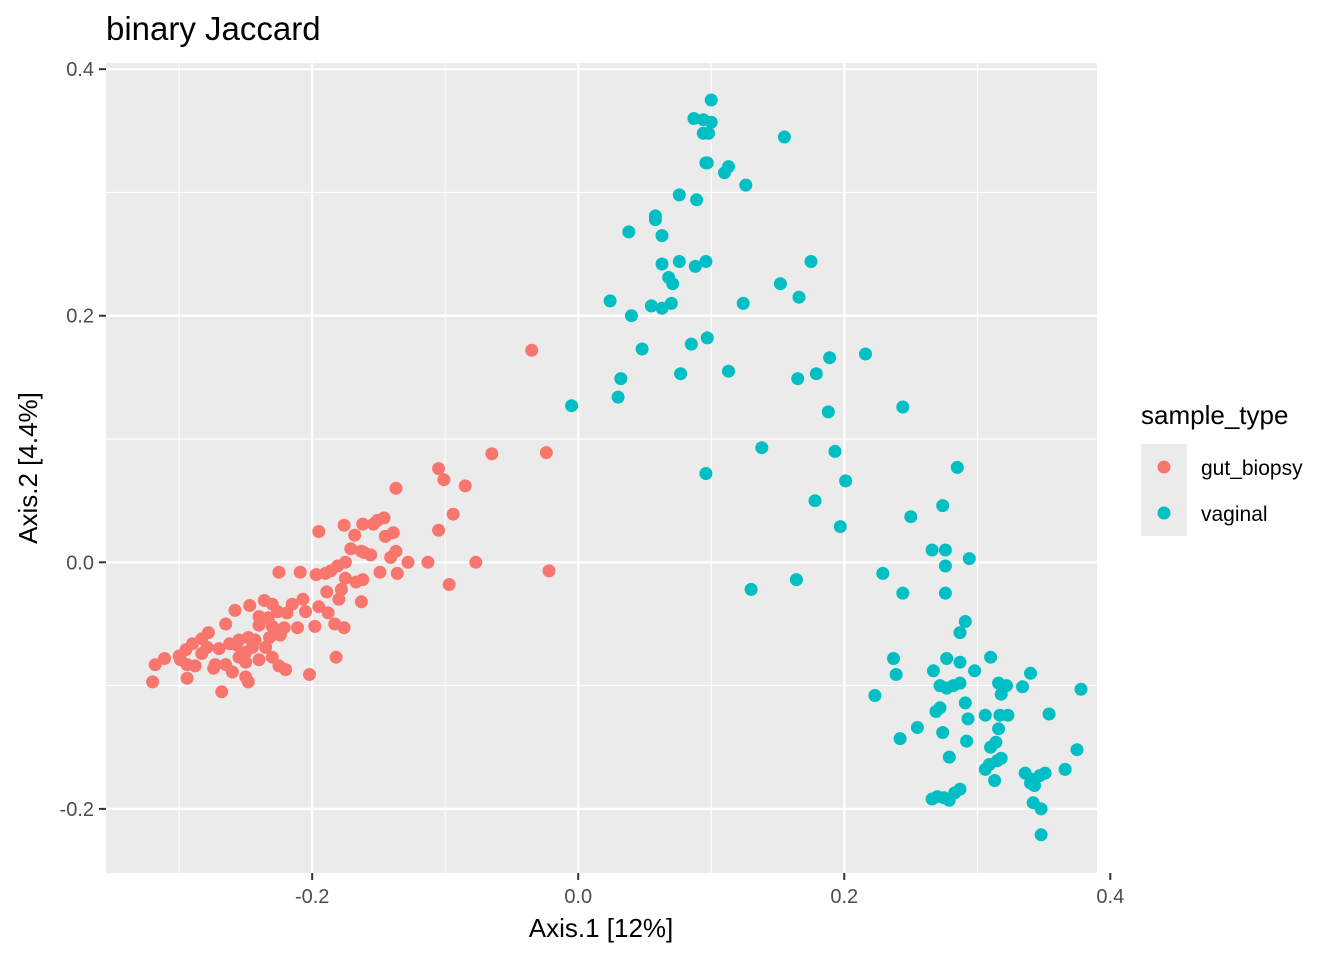 The width and height of the screenshot is (1344, 960). I want to click on legend-marker-vaginal, so click(1164, 513).